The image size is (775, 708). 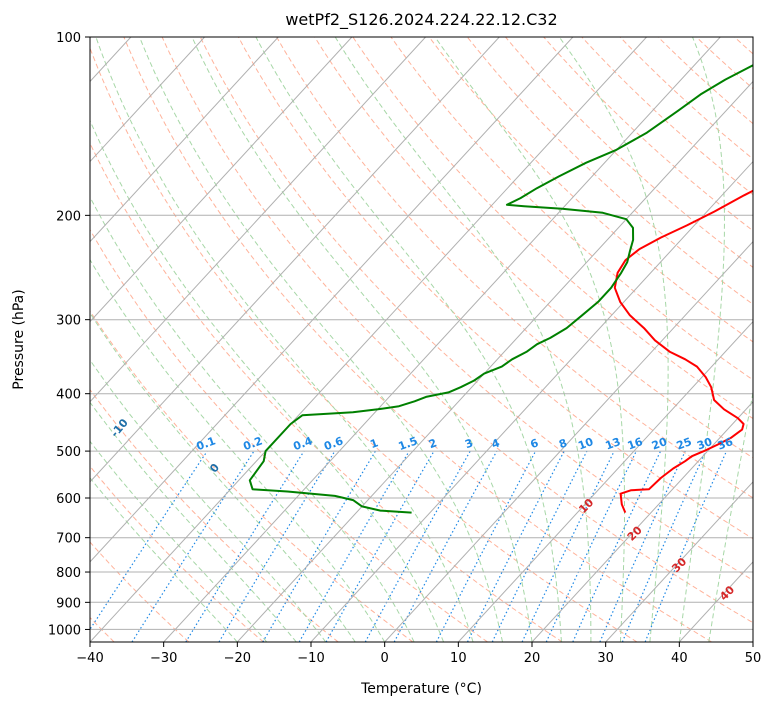 What do you see at coordinates (679, 658) in the screenshot?
I see `x-tick-label: 40` at bounding box center [679, 658].